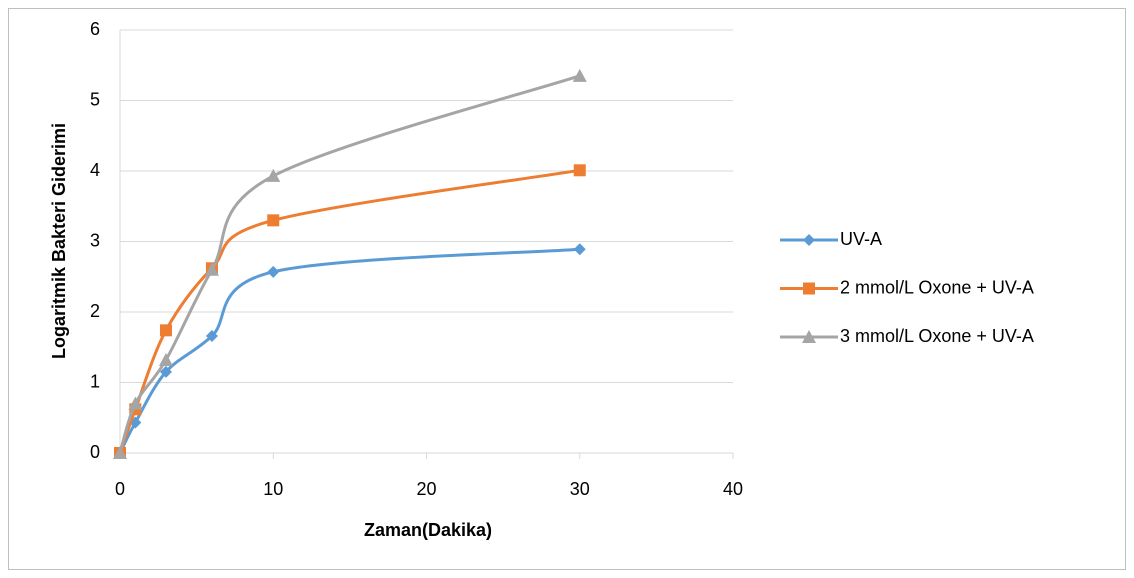  Describe the element at coordinates (428, 530) in the screenshot. I see `x-axis-title: Zaman(Dakika)` at that location.